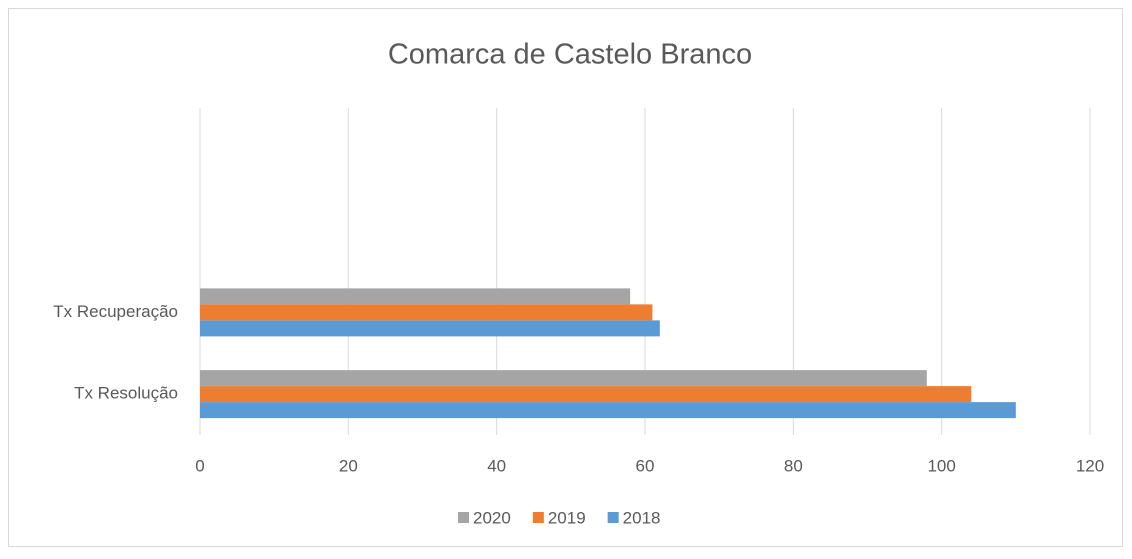 This screenshot has height=559, width=1132. I want to click on legend-label: 2019, so click(567, 517).